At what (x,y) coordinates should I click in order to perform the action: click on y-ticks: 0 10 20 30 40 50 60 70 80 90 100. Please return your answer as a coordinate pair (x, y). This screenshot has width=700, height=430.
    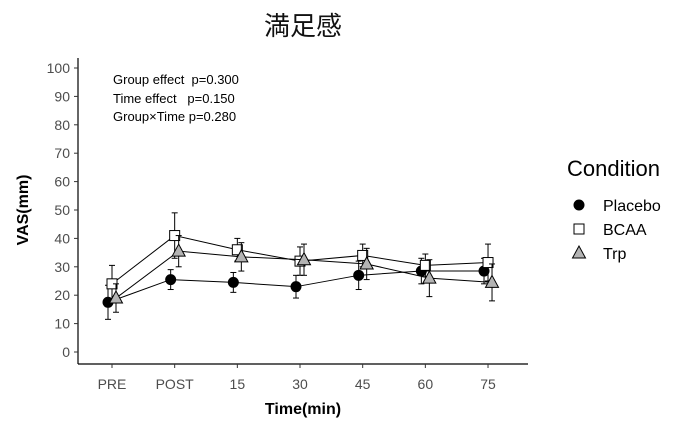
    Looking at the image, I should click on (62, 210).